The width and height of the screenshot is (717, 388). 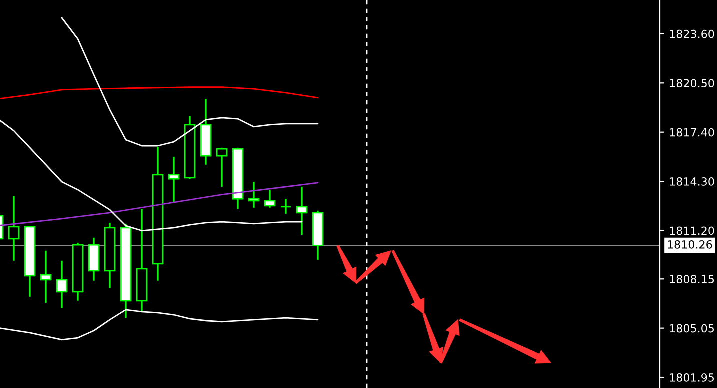 I want to click on y-tick-label: 1817.40, so click(x=692, y=132).